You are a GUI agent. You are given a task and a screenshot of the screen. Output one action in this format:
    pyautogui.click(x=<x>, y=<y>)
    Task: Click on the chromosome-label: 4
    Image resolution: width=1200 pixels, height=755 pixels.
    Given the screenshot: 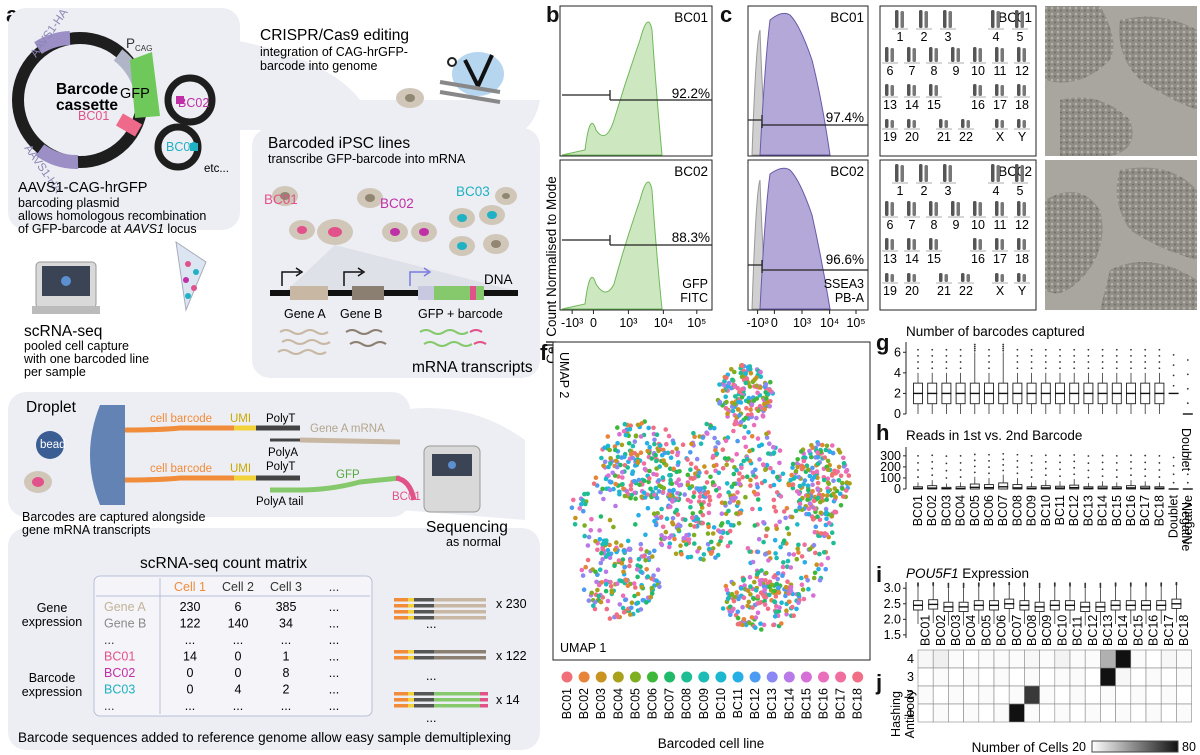 What is the action you would take?
    pyautogui.click(x=996, y=37)
    